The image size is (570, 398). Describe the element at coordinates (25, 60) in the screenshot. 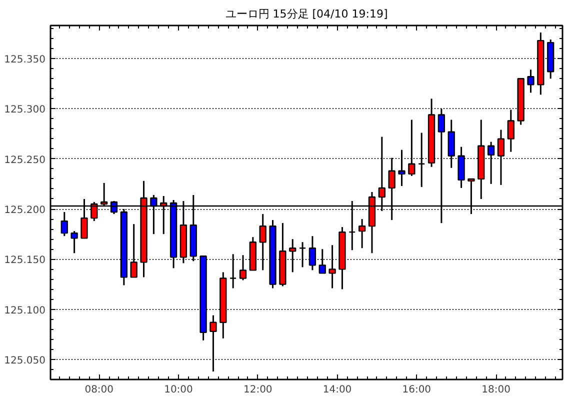

I see `y-tick-label: 125.350` at that location.